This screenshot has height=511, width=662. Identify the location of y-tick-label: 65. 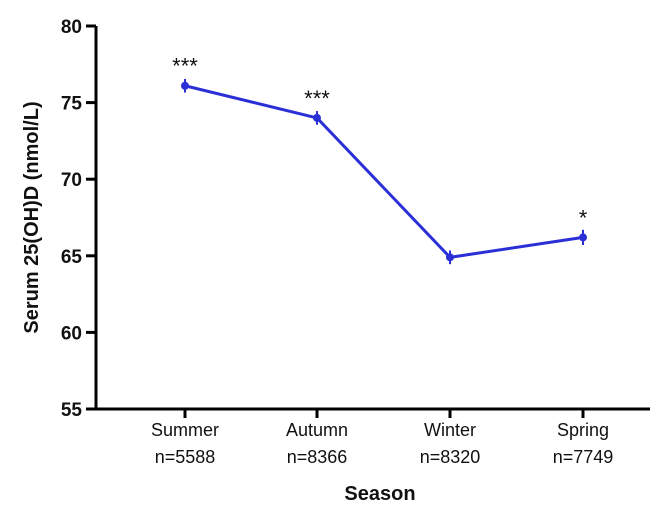
(72, 257).